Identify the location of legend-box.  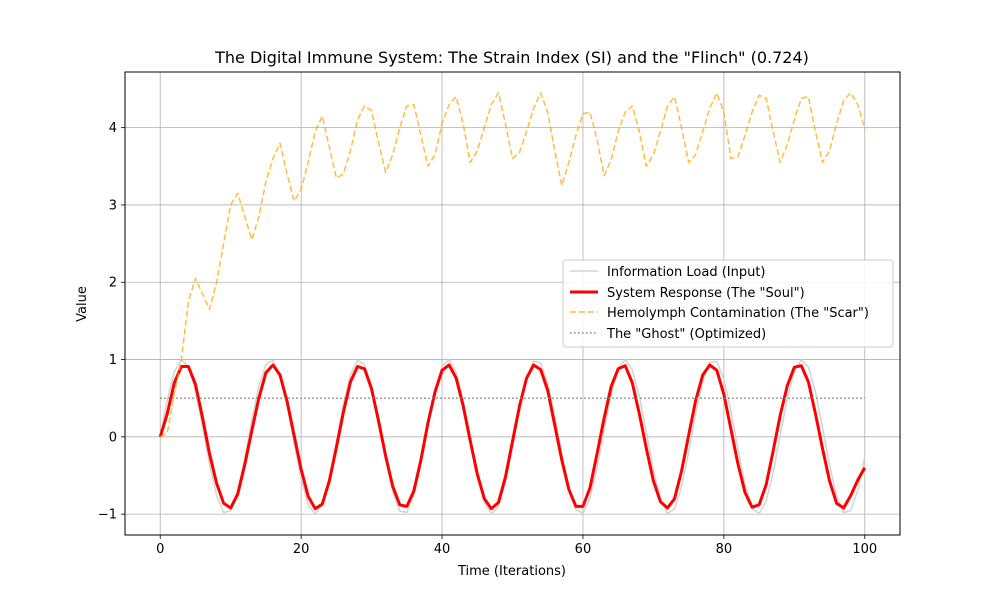
(728, 303).